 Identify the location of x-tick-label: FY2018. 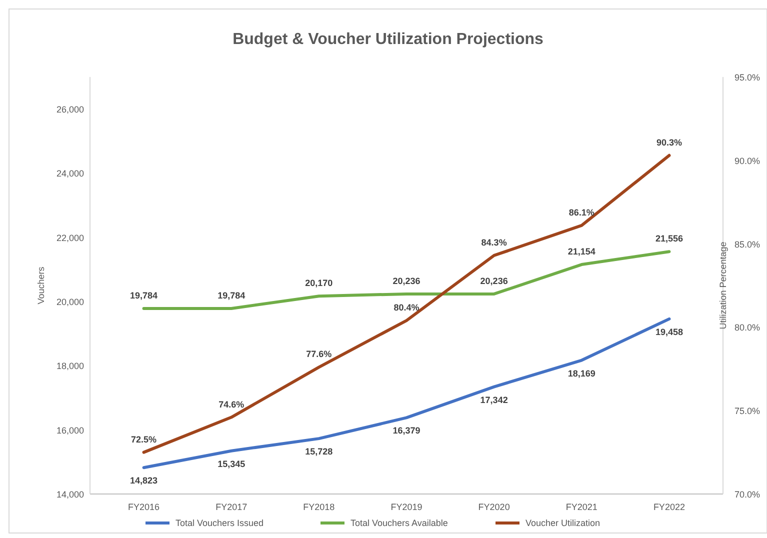
(319, 507).